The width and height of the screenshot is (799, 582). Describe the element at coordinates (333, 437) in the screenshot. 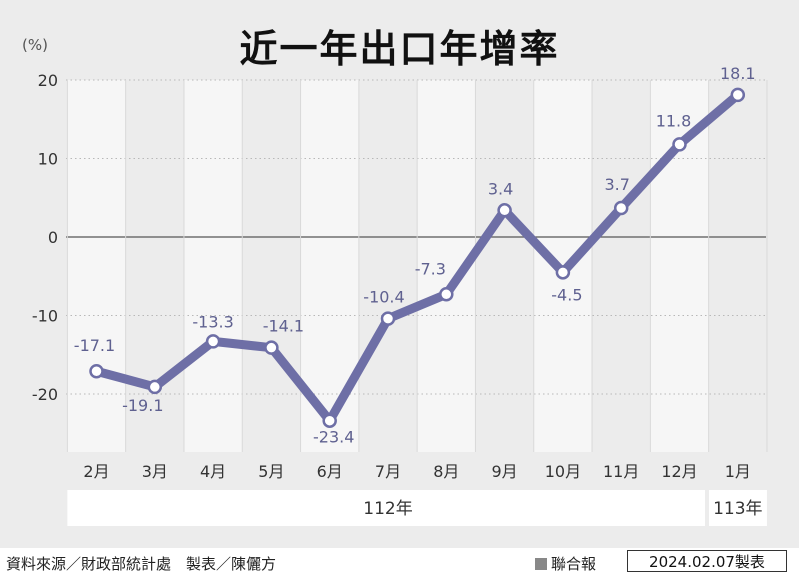

I see `data-label: -23.4` at that location.